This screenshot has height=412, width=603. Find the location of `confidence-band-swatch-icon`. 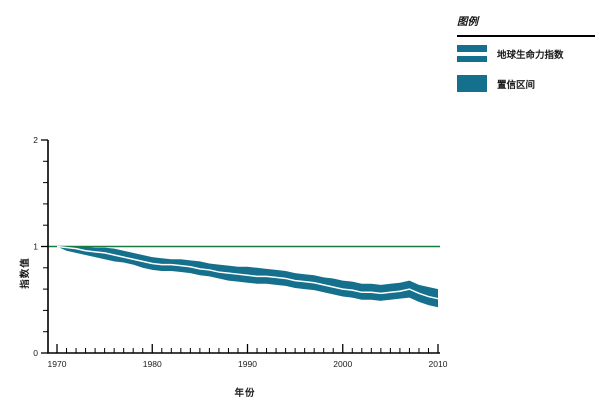

confidence-band-swatch-icon is located at coordinates (472, 83).